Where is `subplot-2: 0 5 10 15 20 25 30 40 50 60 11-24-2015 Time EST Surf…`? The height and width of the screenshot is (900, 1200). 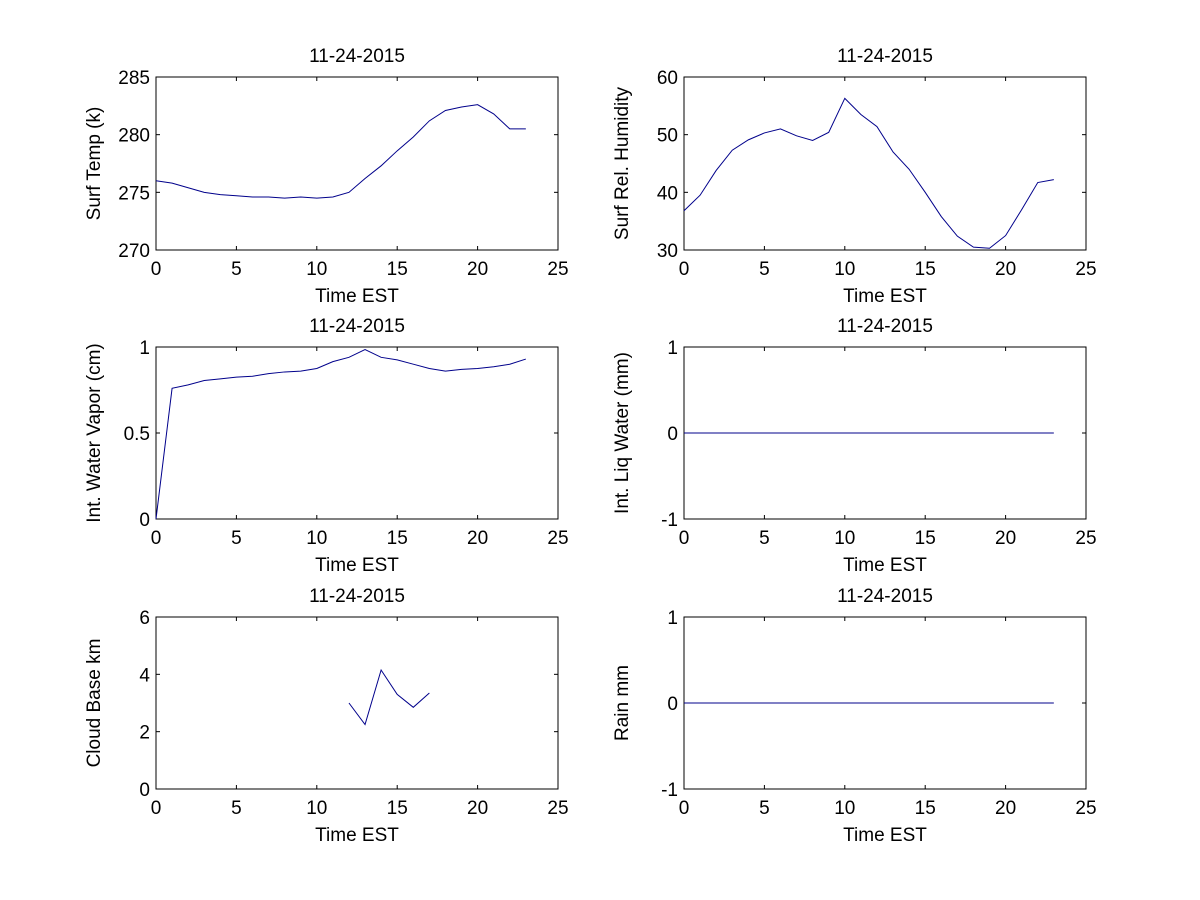 subplot-2: 0 5 10 15 20 25 30 40 50 60 11-24-2015 Time EST Surf… is located at coordinates (854, 176).